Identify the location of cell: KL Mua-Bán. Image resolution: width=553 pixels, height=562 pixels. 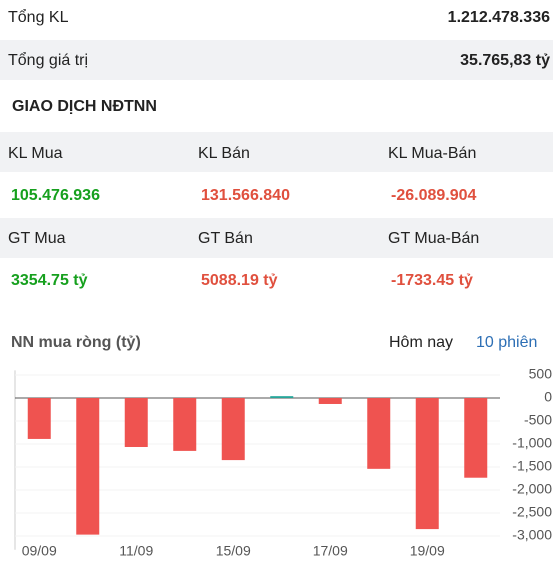
(432, 153).